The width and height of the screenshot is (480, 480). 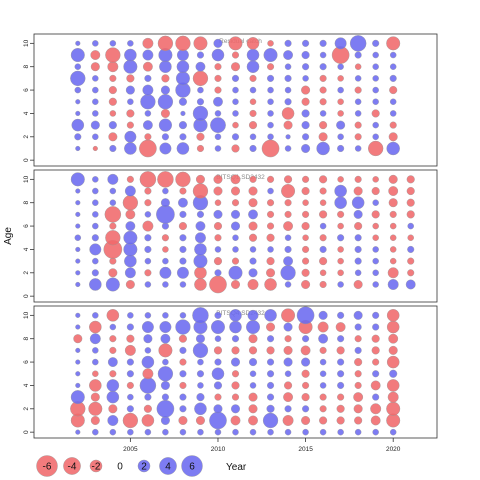 I want to click on y-tick: 8, so click(x=28, y=67).